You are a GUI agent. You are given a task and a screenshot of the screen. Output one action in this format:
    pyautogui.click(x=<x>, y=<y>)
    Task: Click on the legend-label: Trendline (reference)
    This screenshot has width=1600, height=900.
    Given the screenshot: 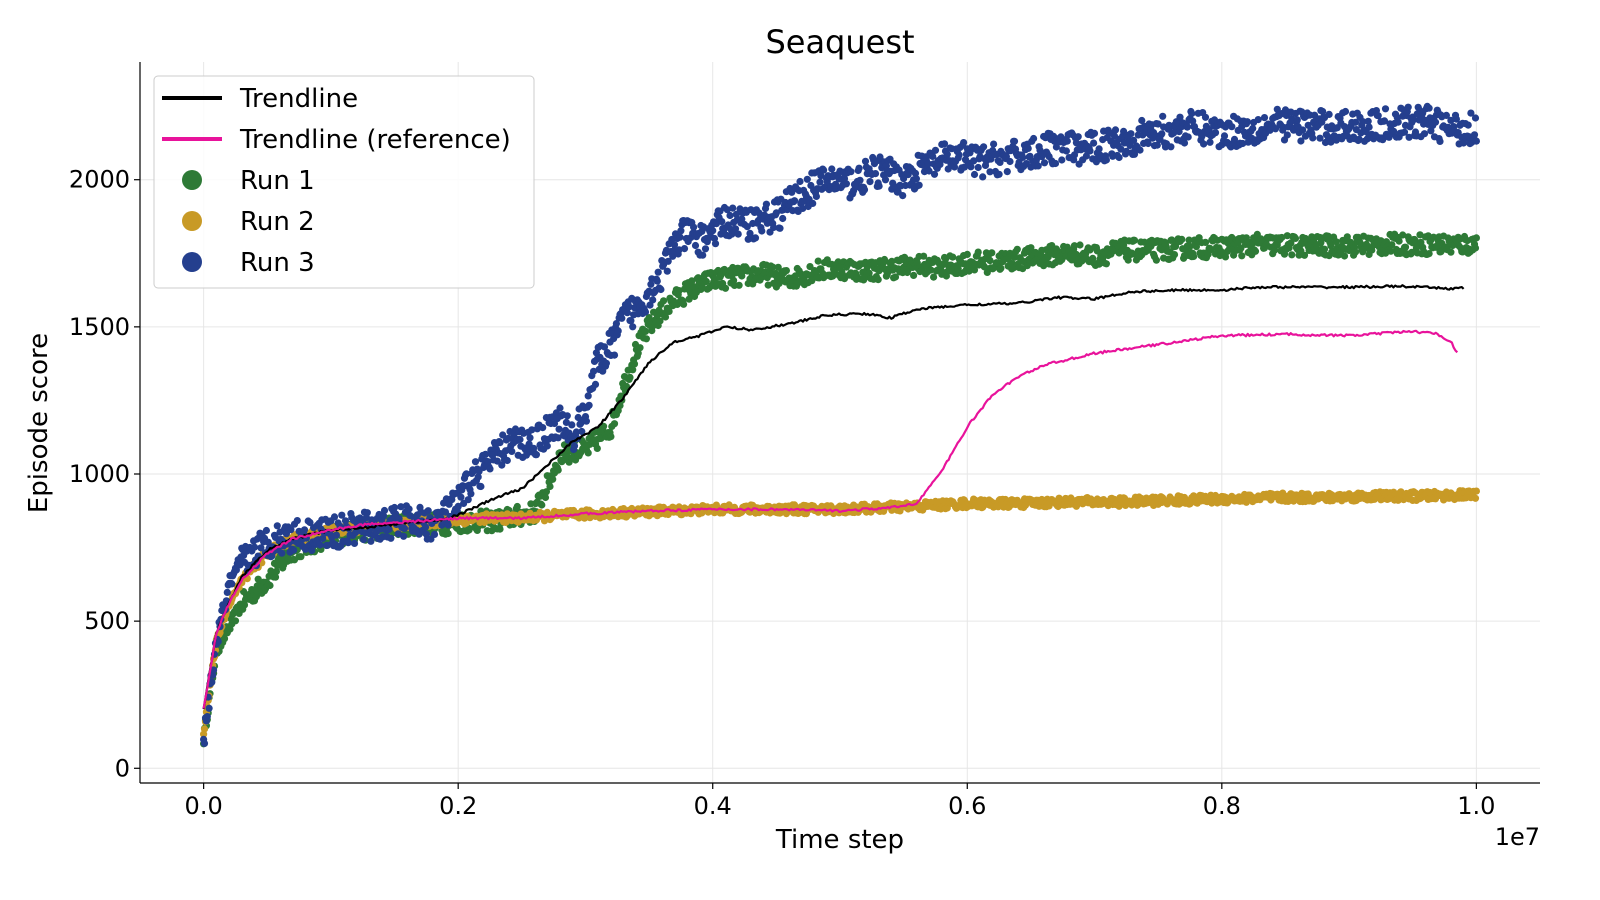 What is the action you would take?
    pyautogui.click(x=375, y=140)
    